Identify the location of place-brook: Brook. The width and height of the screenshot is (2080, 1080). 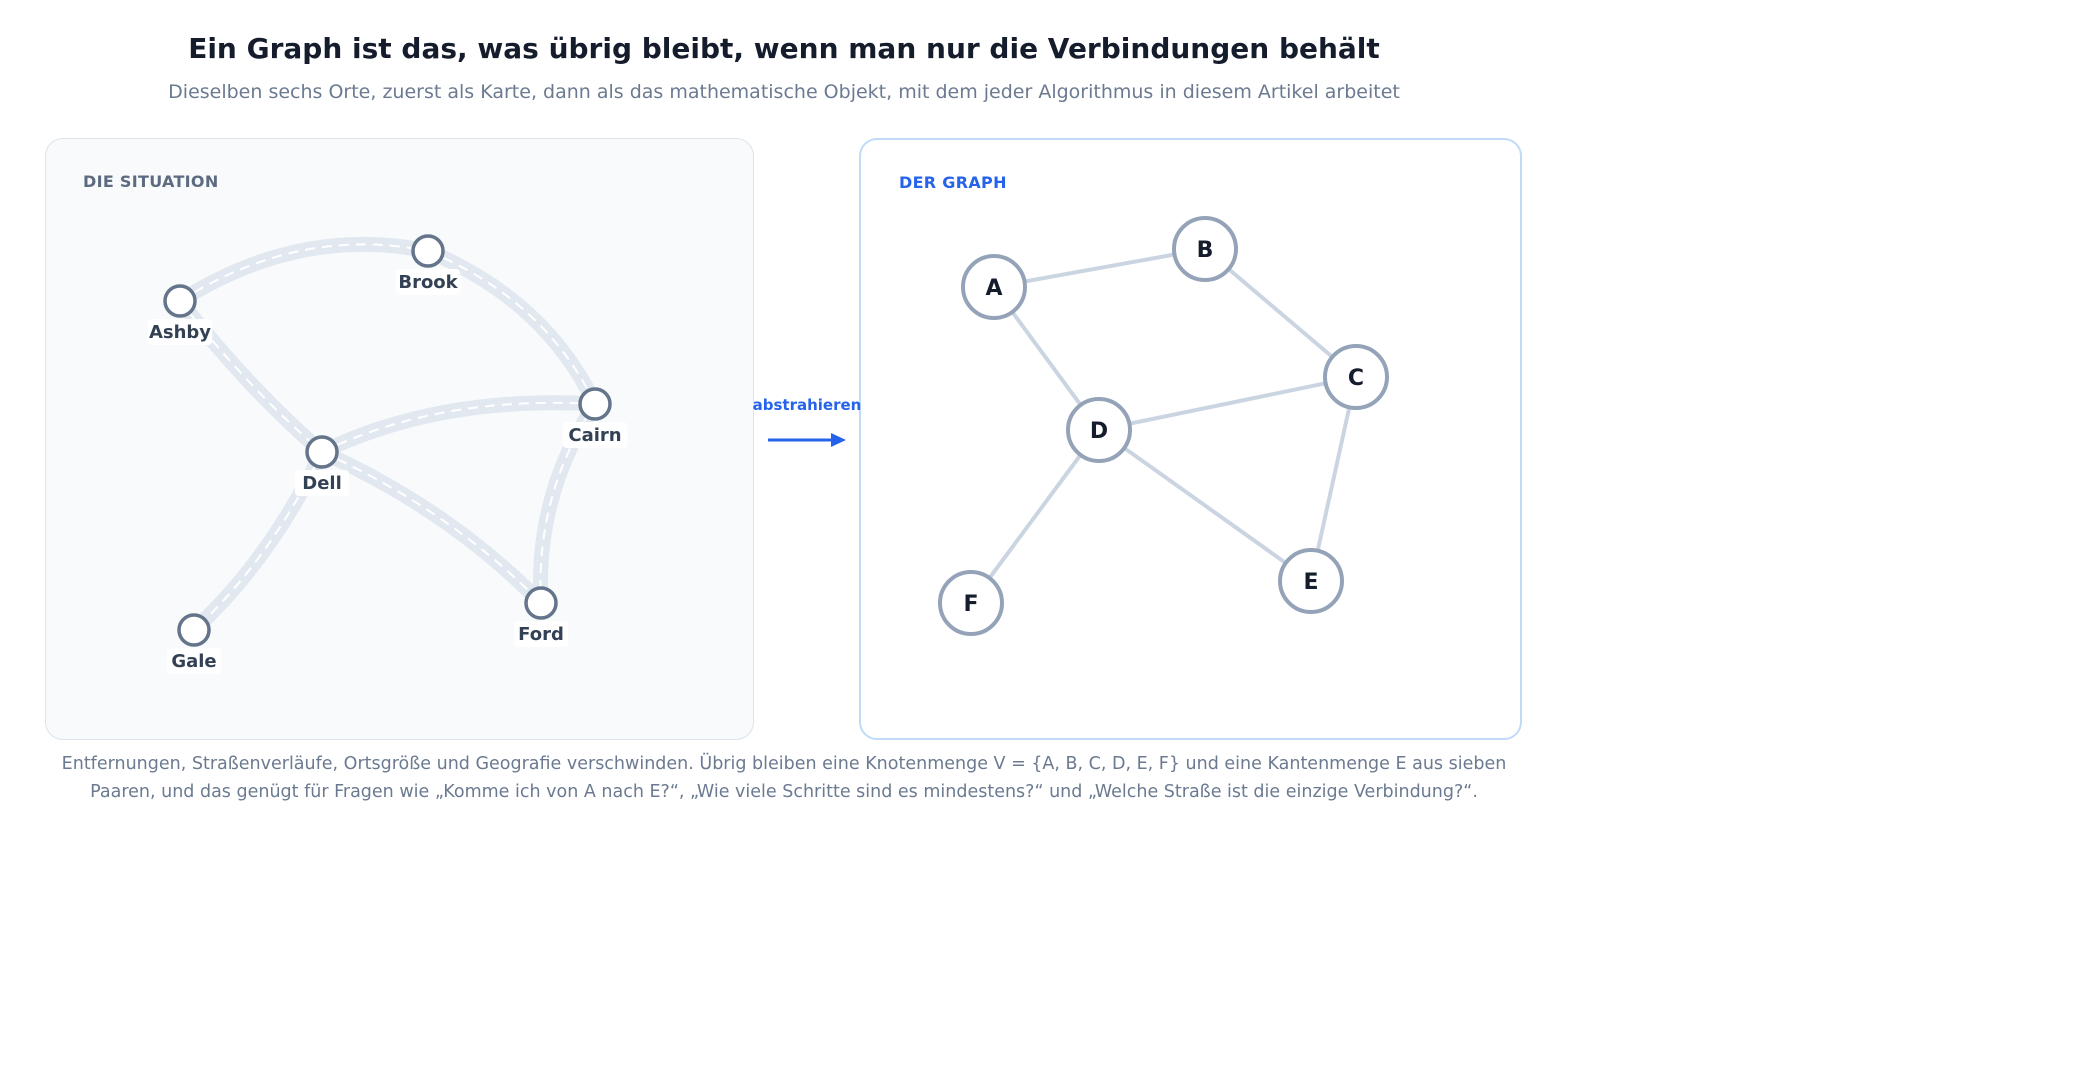
(428, 264).